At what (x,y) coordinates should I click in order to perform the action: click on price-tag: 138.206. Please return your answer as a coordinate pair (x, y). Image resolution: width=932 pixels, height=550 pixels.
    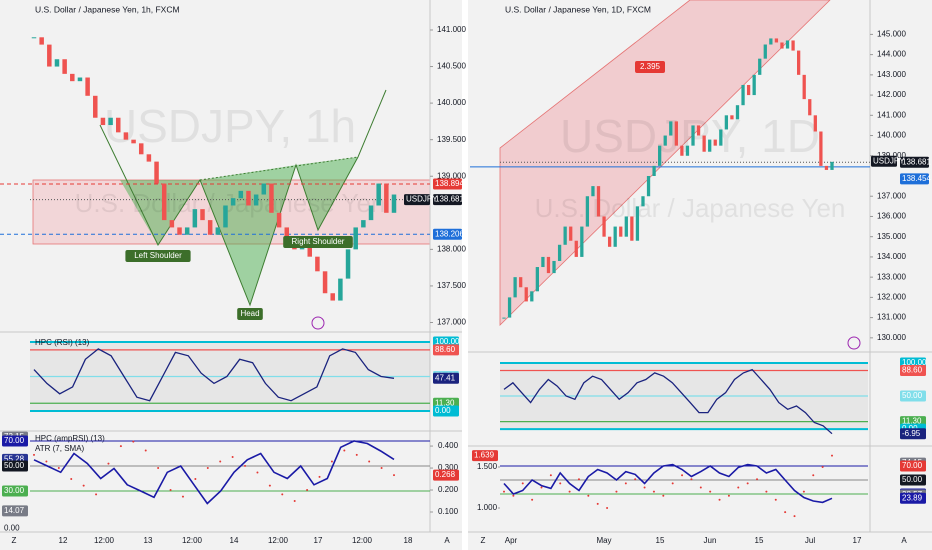
    Looking at the image, I should click on (449, 233).